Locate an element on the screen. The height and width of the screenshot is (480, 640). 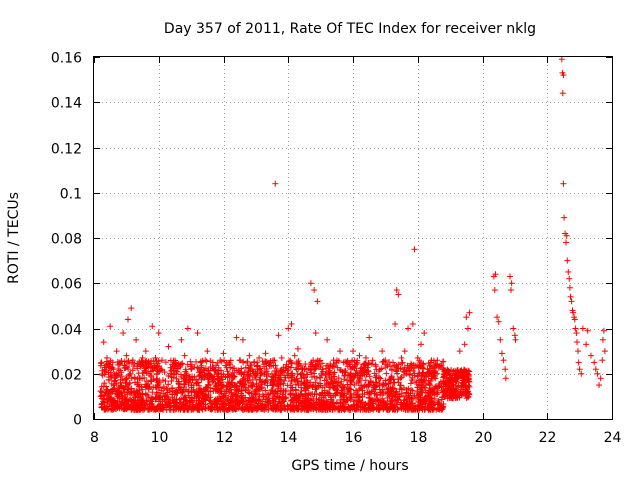
x-tick-label: 20 is located at coordinates (484, 438).